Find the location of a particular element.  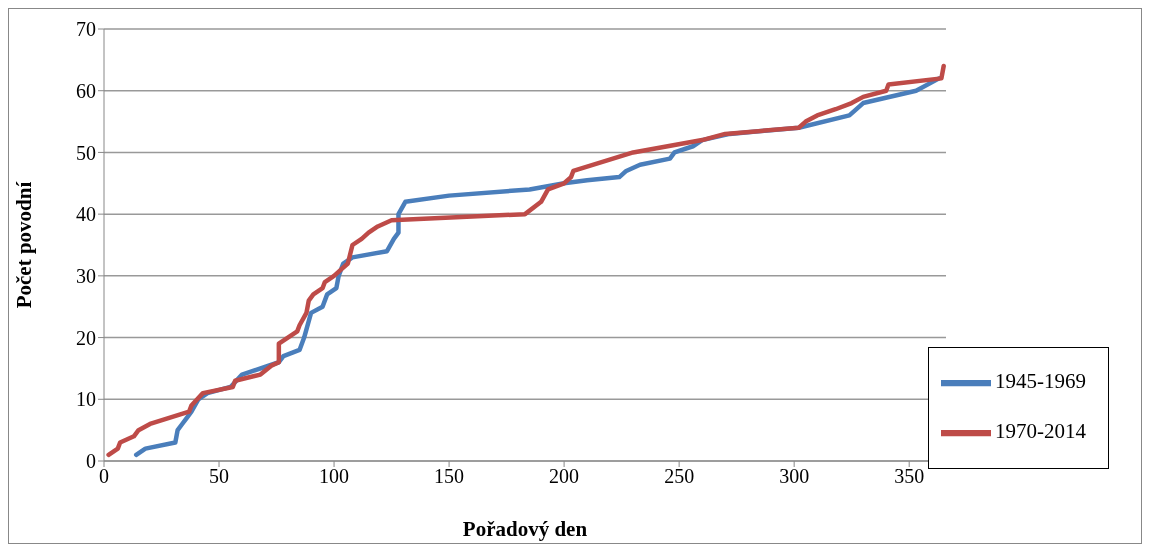

y-tick-label: 20 is located at coordinates (86, 337).